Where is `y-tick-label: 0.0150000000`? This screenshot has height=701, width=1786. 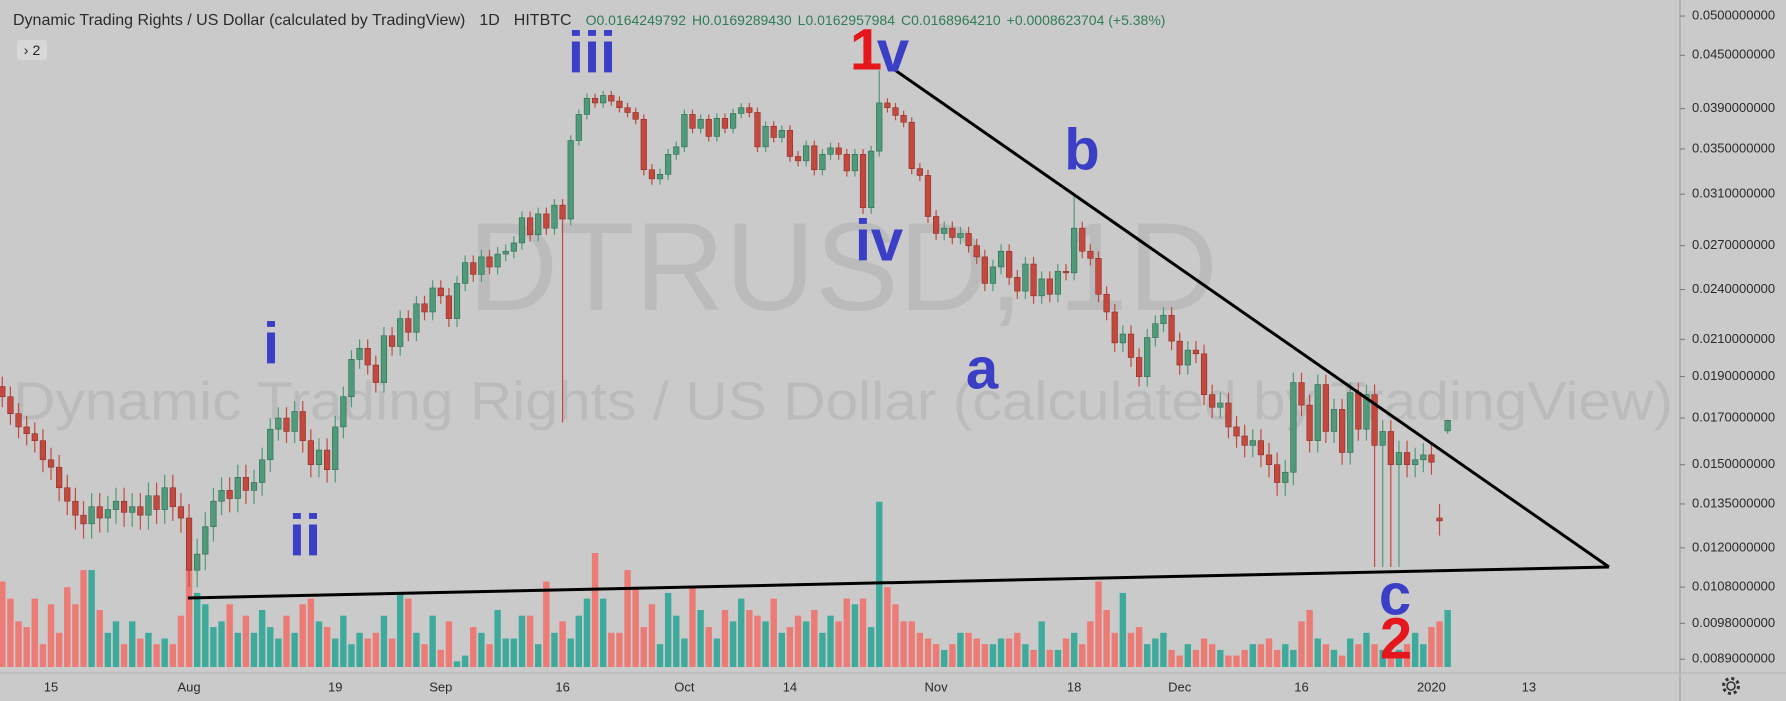 y-tick-label: 0.0150000000 is located at coordinates (1733, 463).